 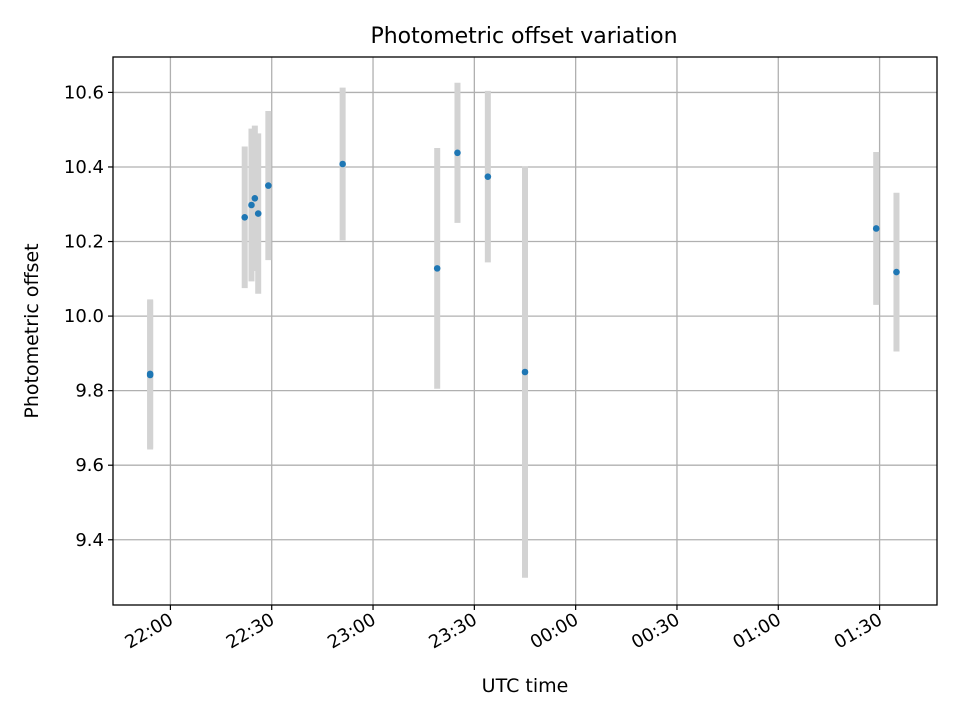 I want to click on x-tick-label: 22:30, so click(x=250, y=631).